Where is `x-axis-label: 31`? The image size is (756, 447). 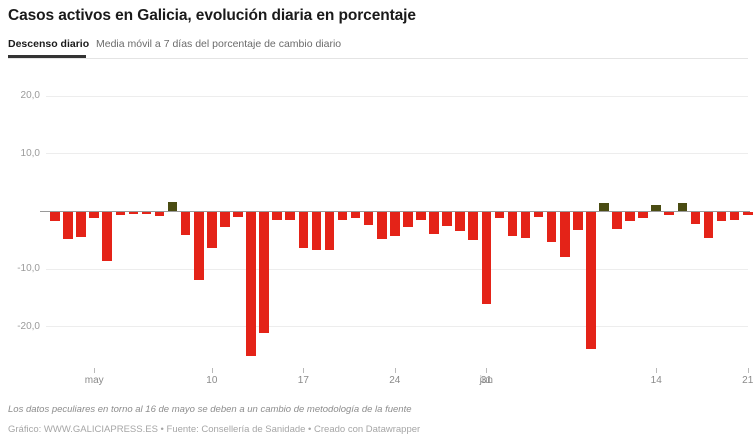 x-axis-label: 31 is located at coordinates (486, 380).